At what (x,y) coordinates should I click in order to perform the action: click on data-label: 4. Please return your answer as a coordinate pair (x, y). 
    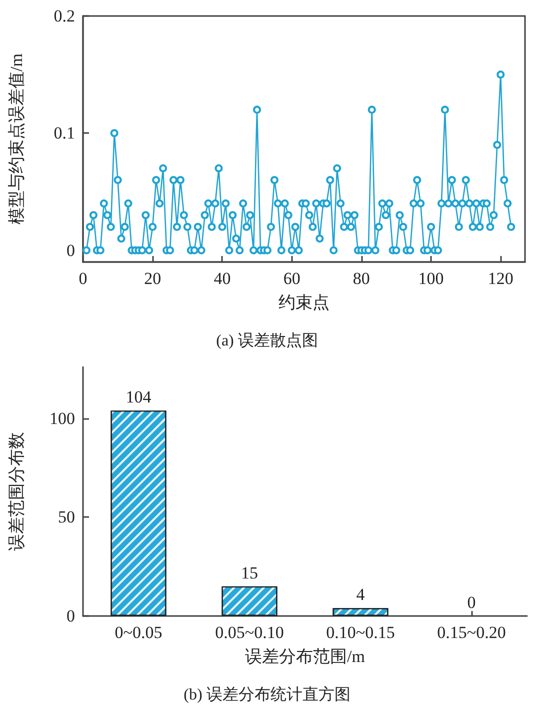
    Looking at the image, I should click on (361, 594).